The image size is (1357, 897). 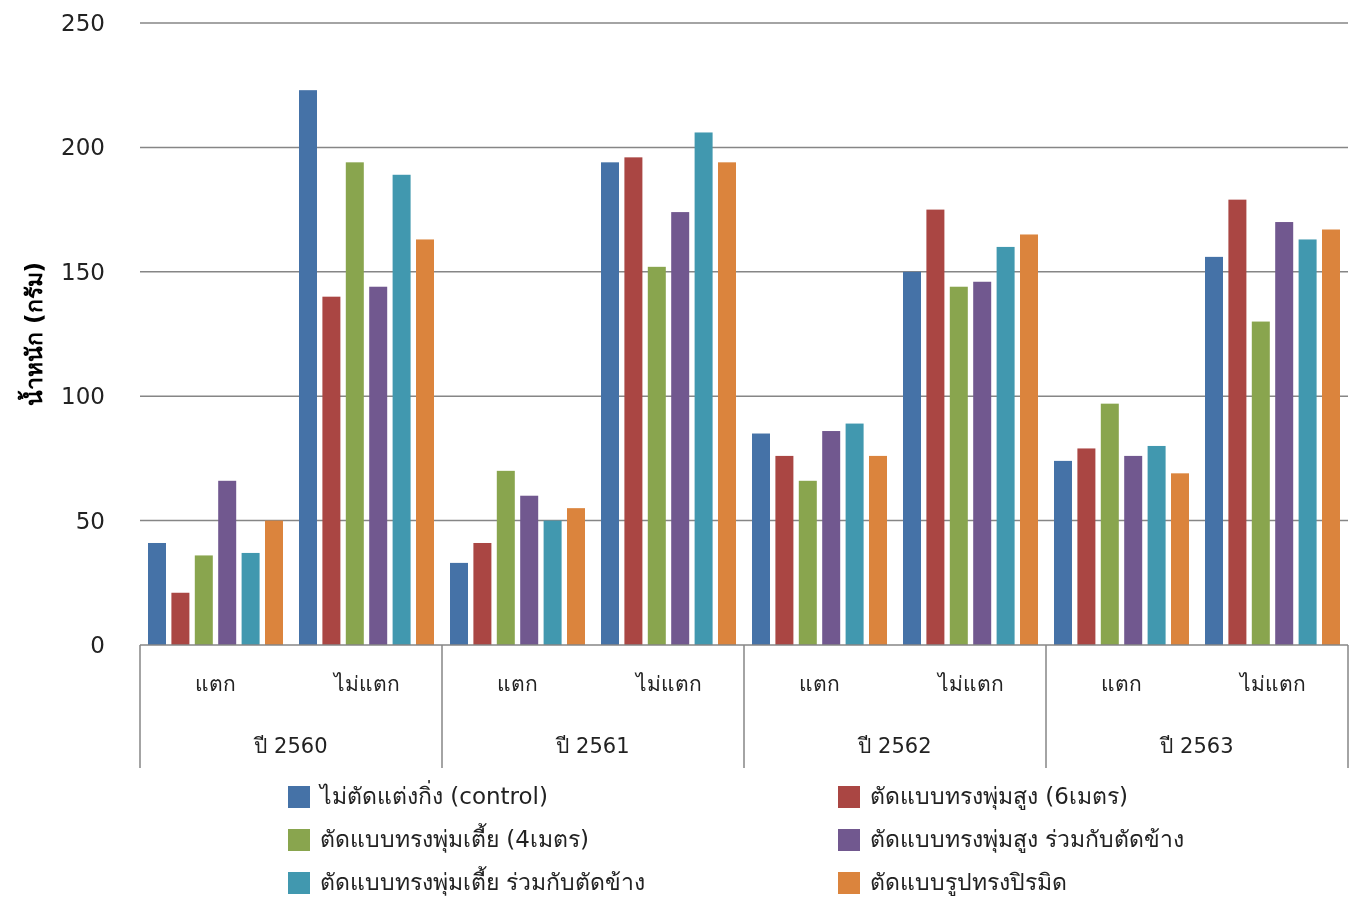 What do you see at coordinates (592, 746) in the screenshot?
I see `text: ปี 2561` at bounding box center [592, 746].